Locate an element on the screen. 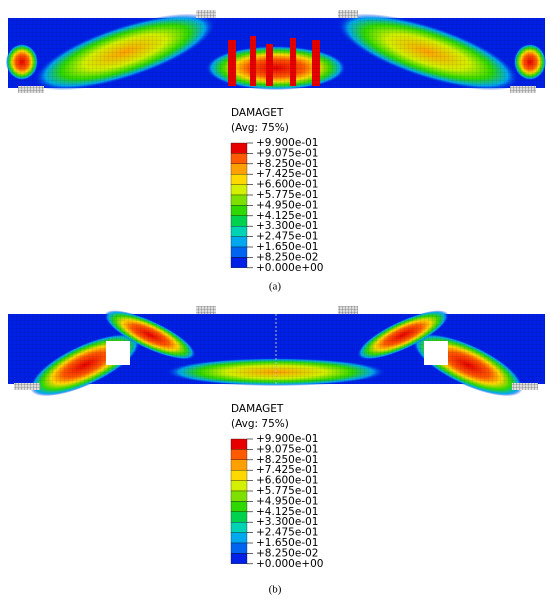 This screenshot has width=550, height=605. beam-b is located at coordinates (276, 351).